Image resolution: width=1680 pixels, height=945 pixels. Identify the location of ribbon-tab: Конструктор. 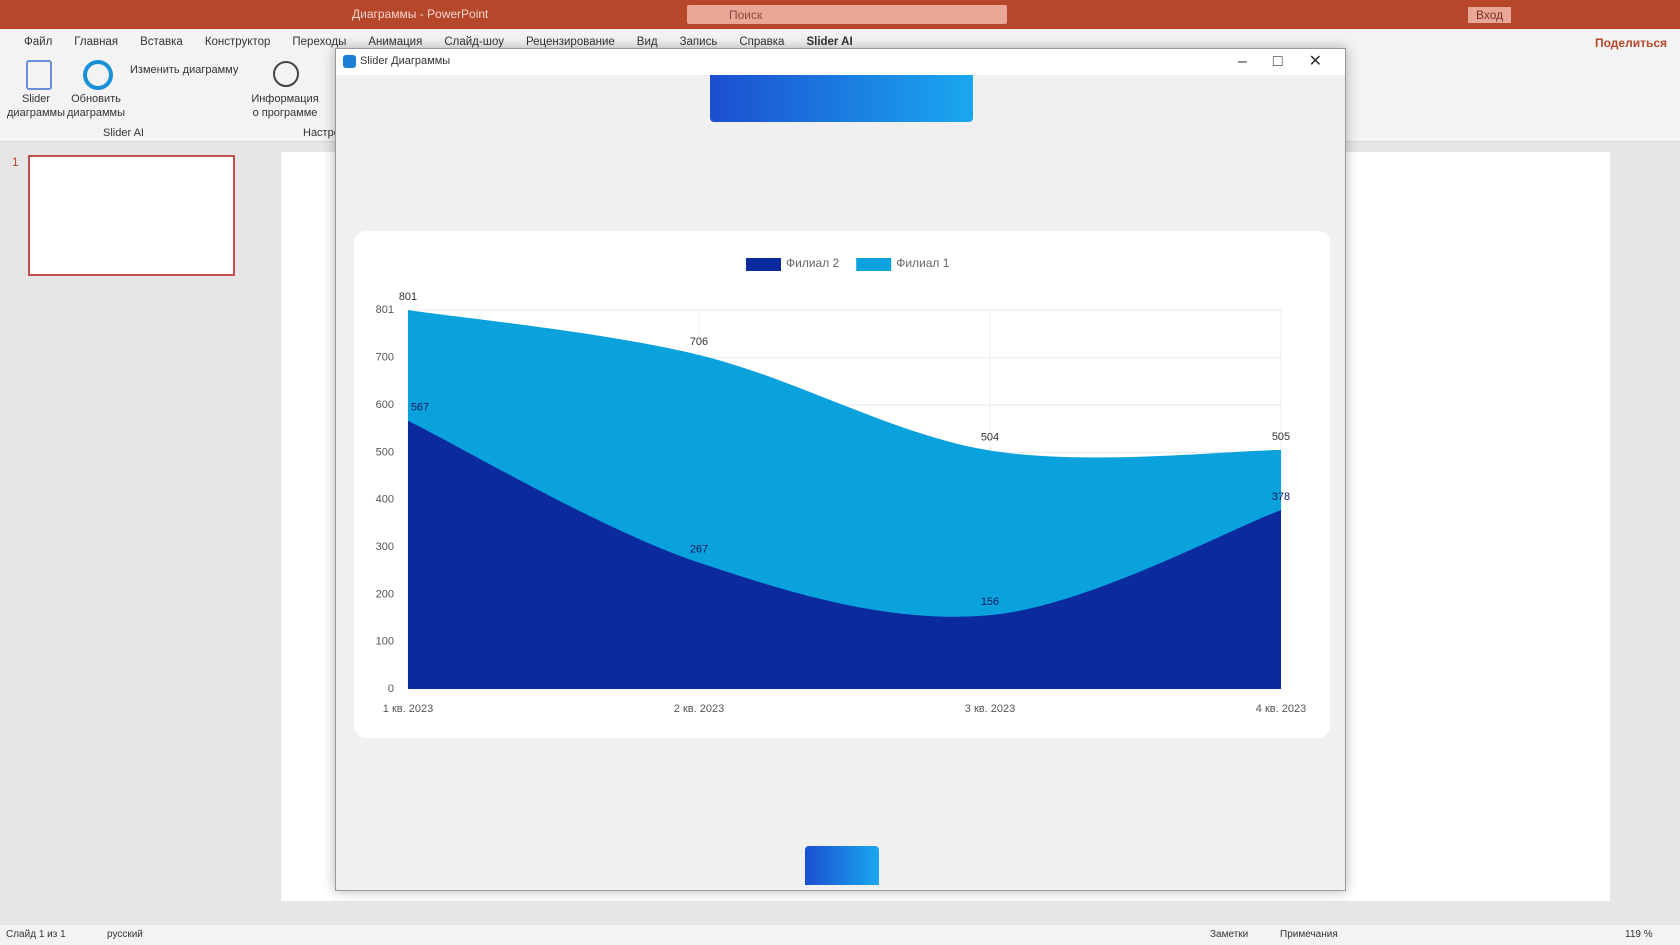
(237, 42).